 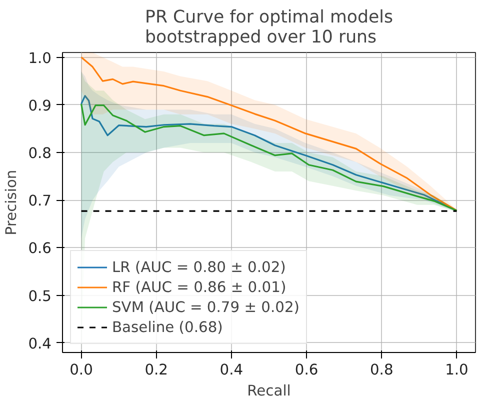 I want to click on y-tick-label: 0.8, so click(x=40, y=153).